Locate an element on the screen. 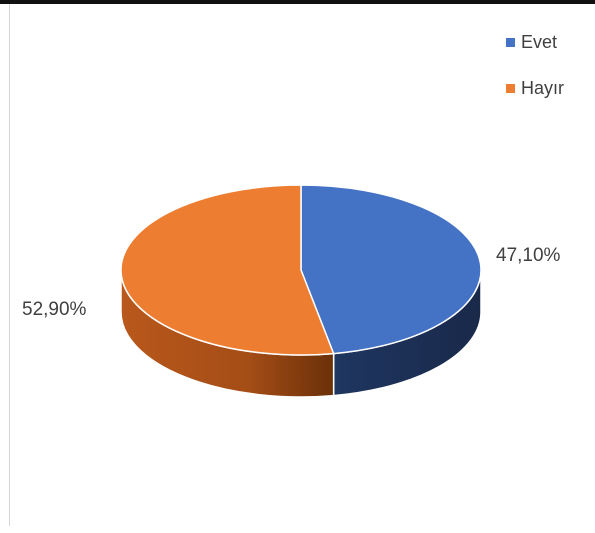 This screenshot has height=533, width=595. legend: Evet Hayır is located at coordinates (535, 76).